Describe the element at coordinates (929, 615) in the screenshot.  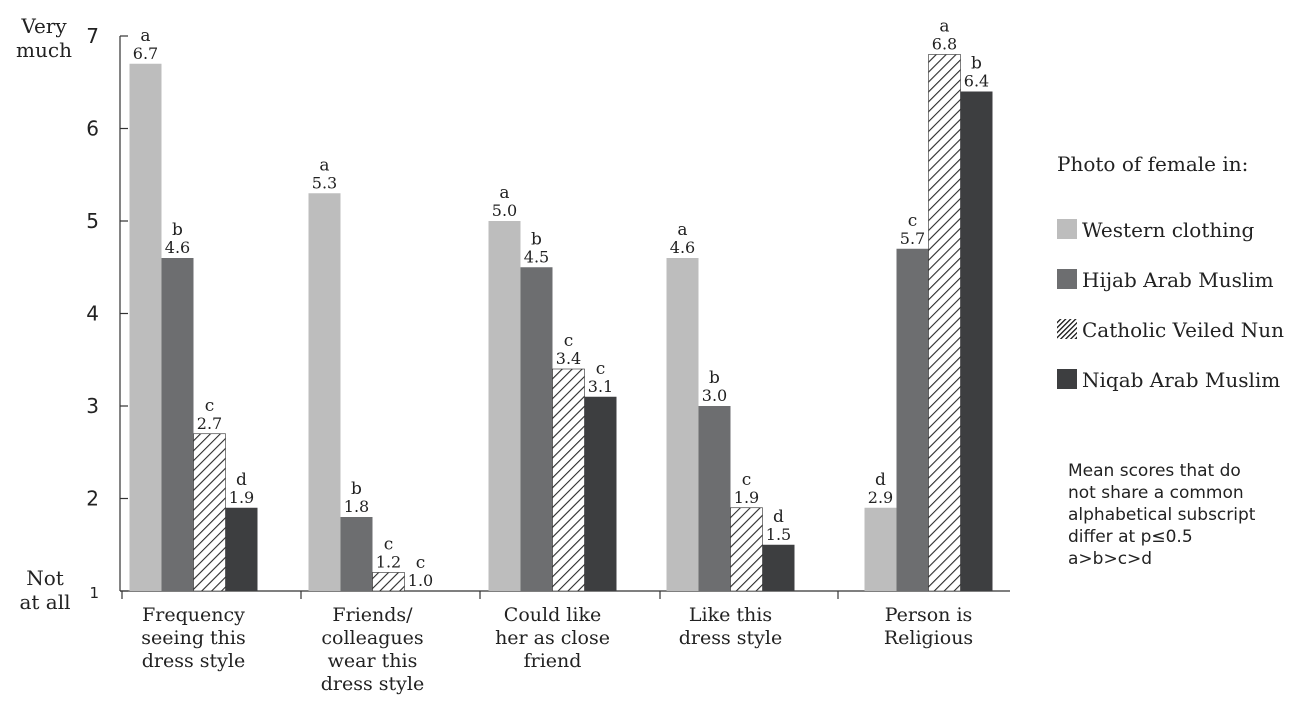
I see `x-category-label-line: Person is` at that location.